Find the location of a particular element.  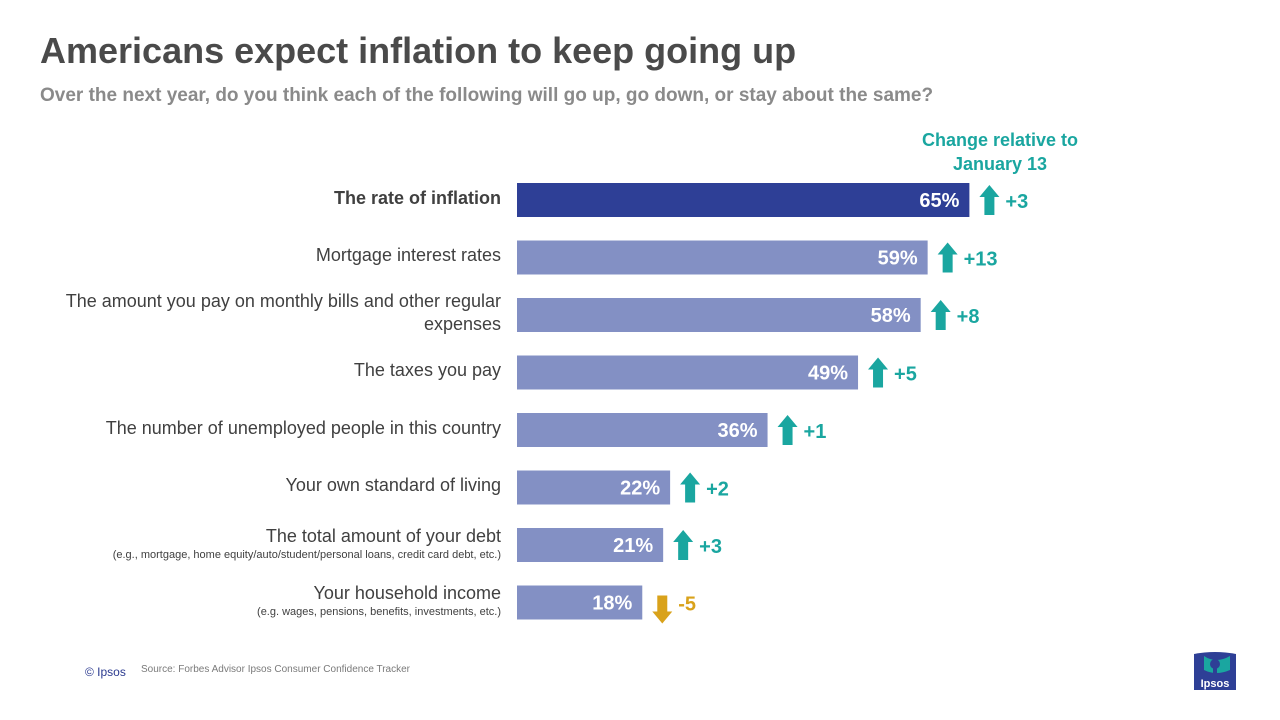

category-label-text: Your own standard of living is located at coordinates (393, 485).